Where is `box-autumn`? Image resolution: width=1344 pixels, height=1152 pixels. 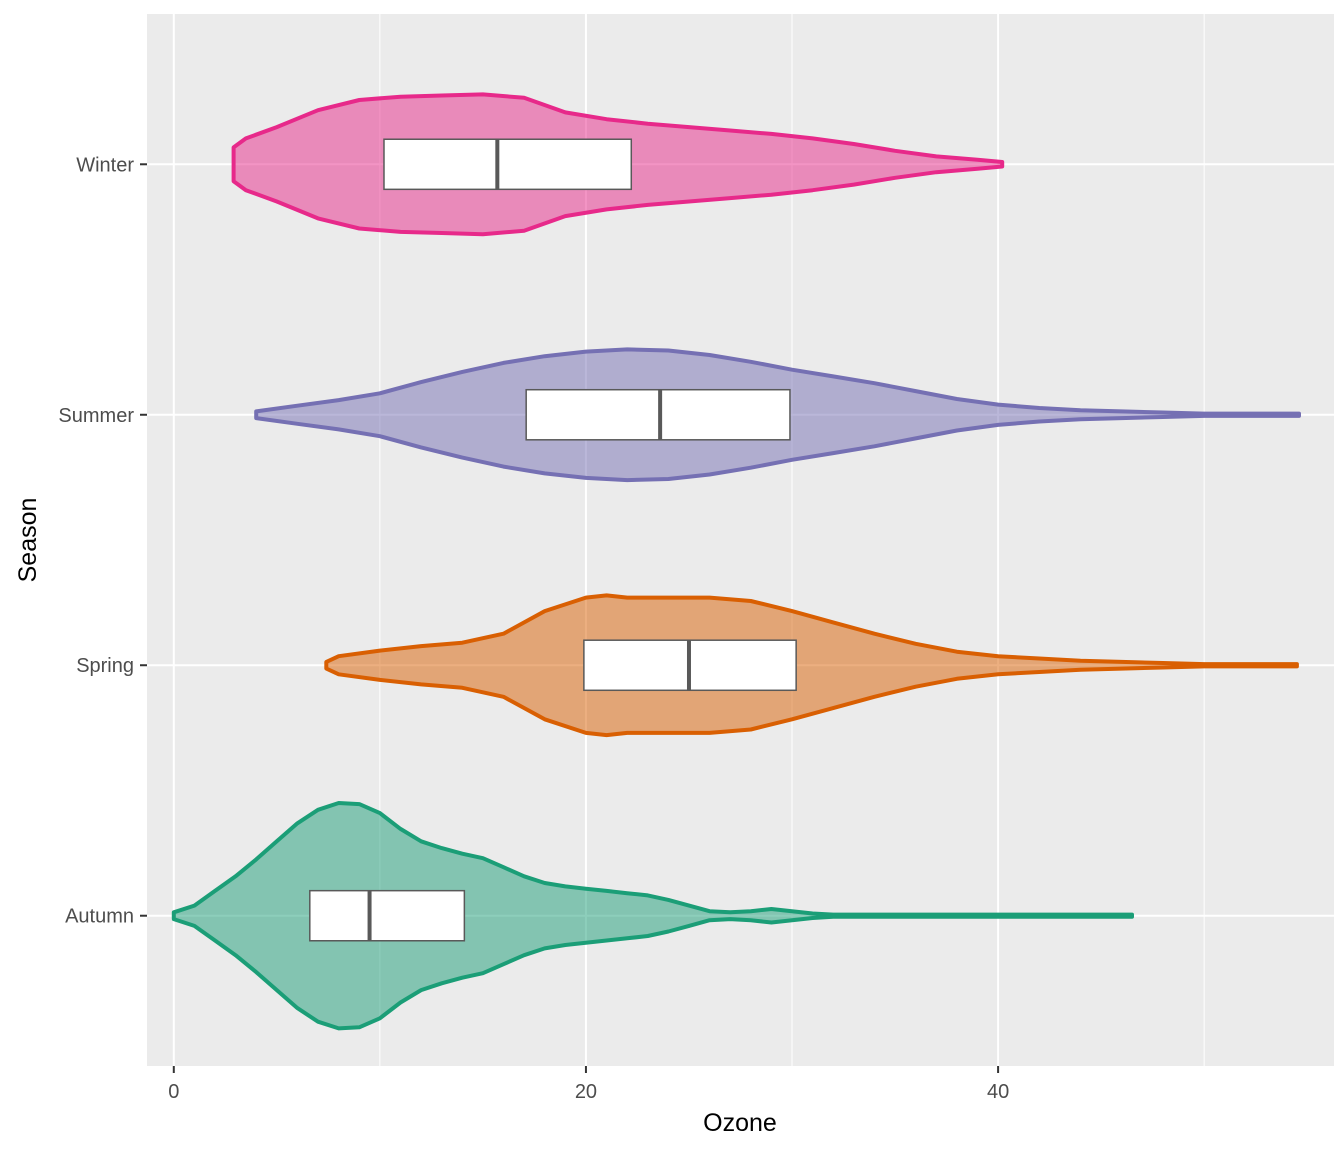 box-autumn is located at coordinates (387, 915).